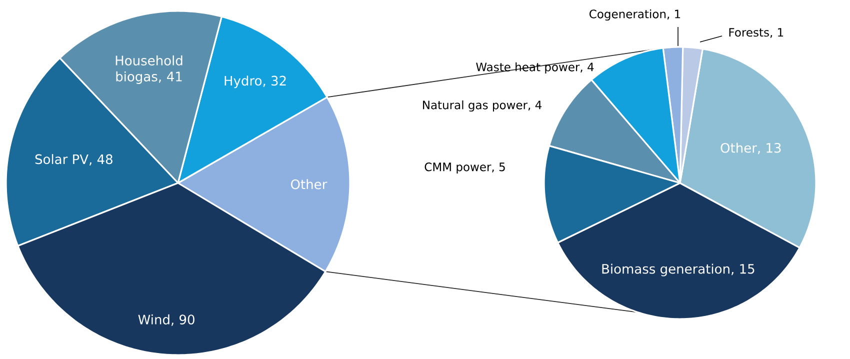 Image resolution: width=850 pixels, height=359 pixels. What do you see at coordinates (73, 160) in the screenshot?
I see `slice-label: Solar PV, 48` at bounding box center [73, 160].